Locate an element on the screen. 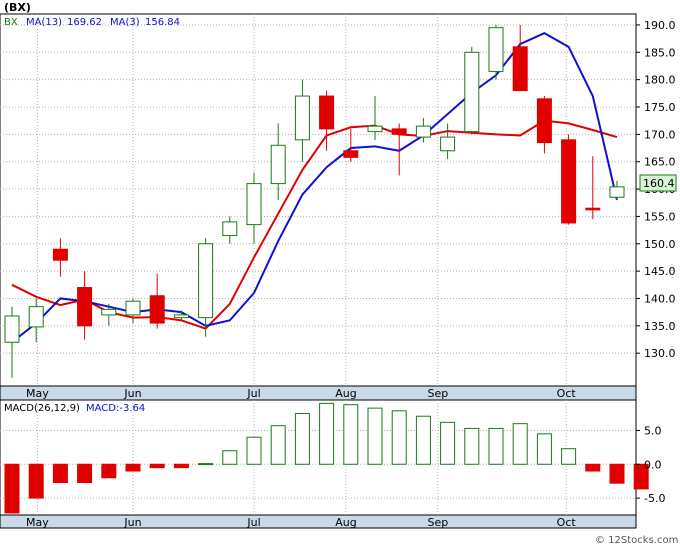  price-xtick-label: May is located at coordinates (37, 393).